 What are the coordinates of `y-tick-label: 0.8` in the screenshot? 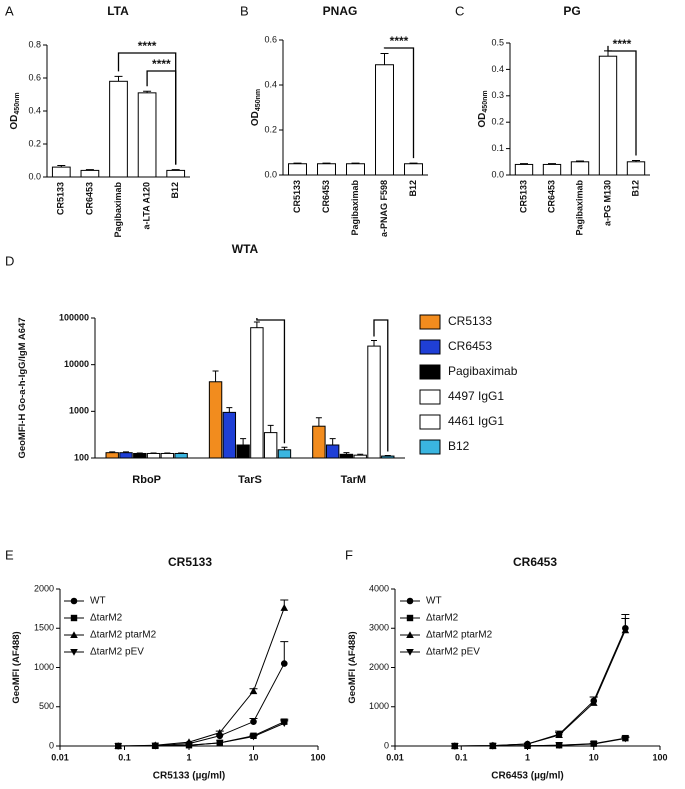 It's located at (34, 44).